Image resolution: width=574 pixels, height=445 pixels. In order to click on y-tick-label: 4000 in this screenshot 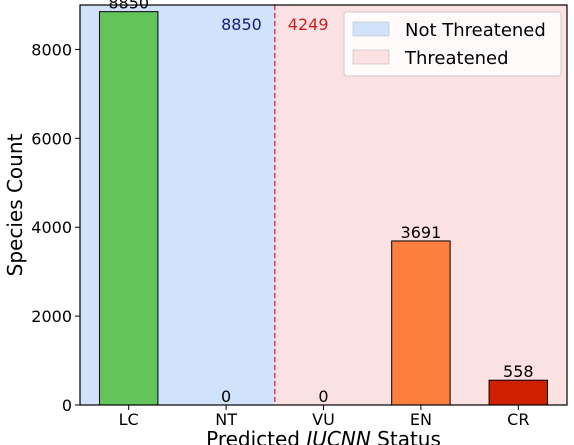, I will do `click(51, 227)`.